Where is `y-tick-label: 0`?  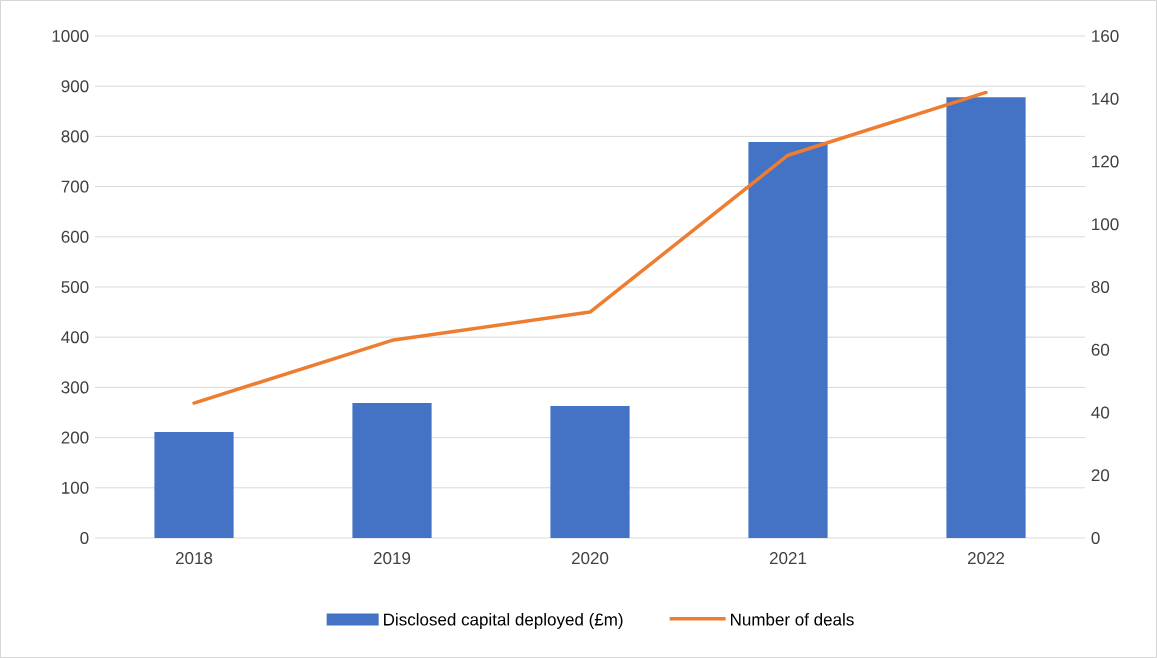
y-tick-label: 0 is located at coordinates (84, 538).